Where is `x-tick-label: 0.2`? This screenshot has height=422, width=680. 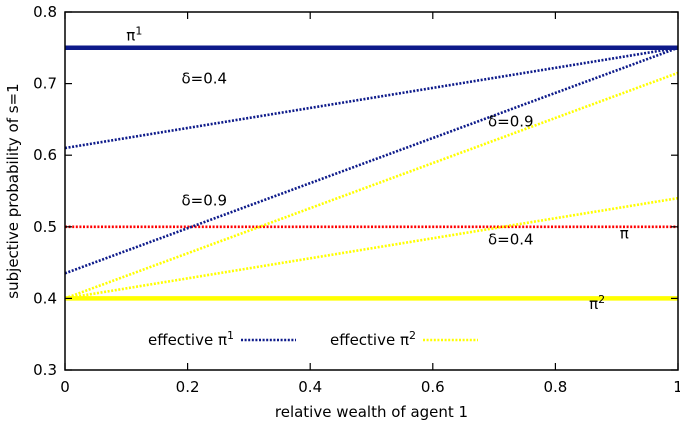
x-tick-label: 0.2 is located at coordinates (188, 387).